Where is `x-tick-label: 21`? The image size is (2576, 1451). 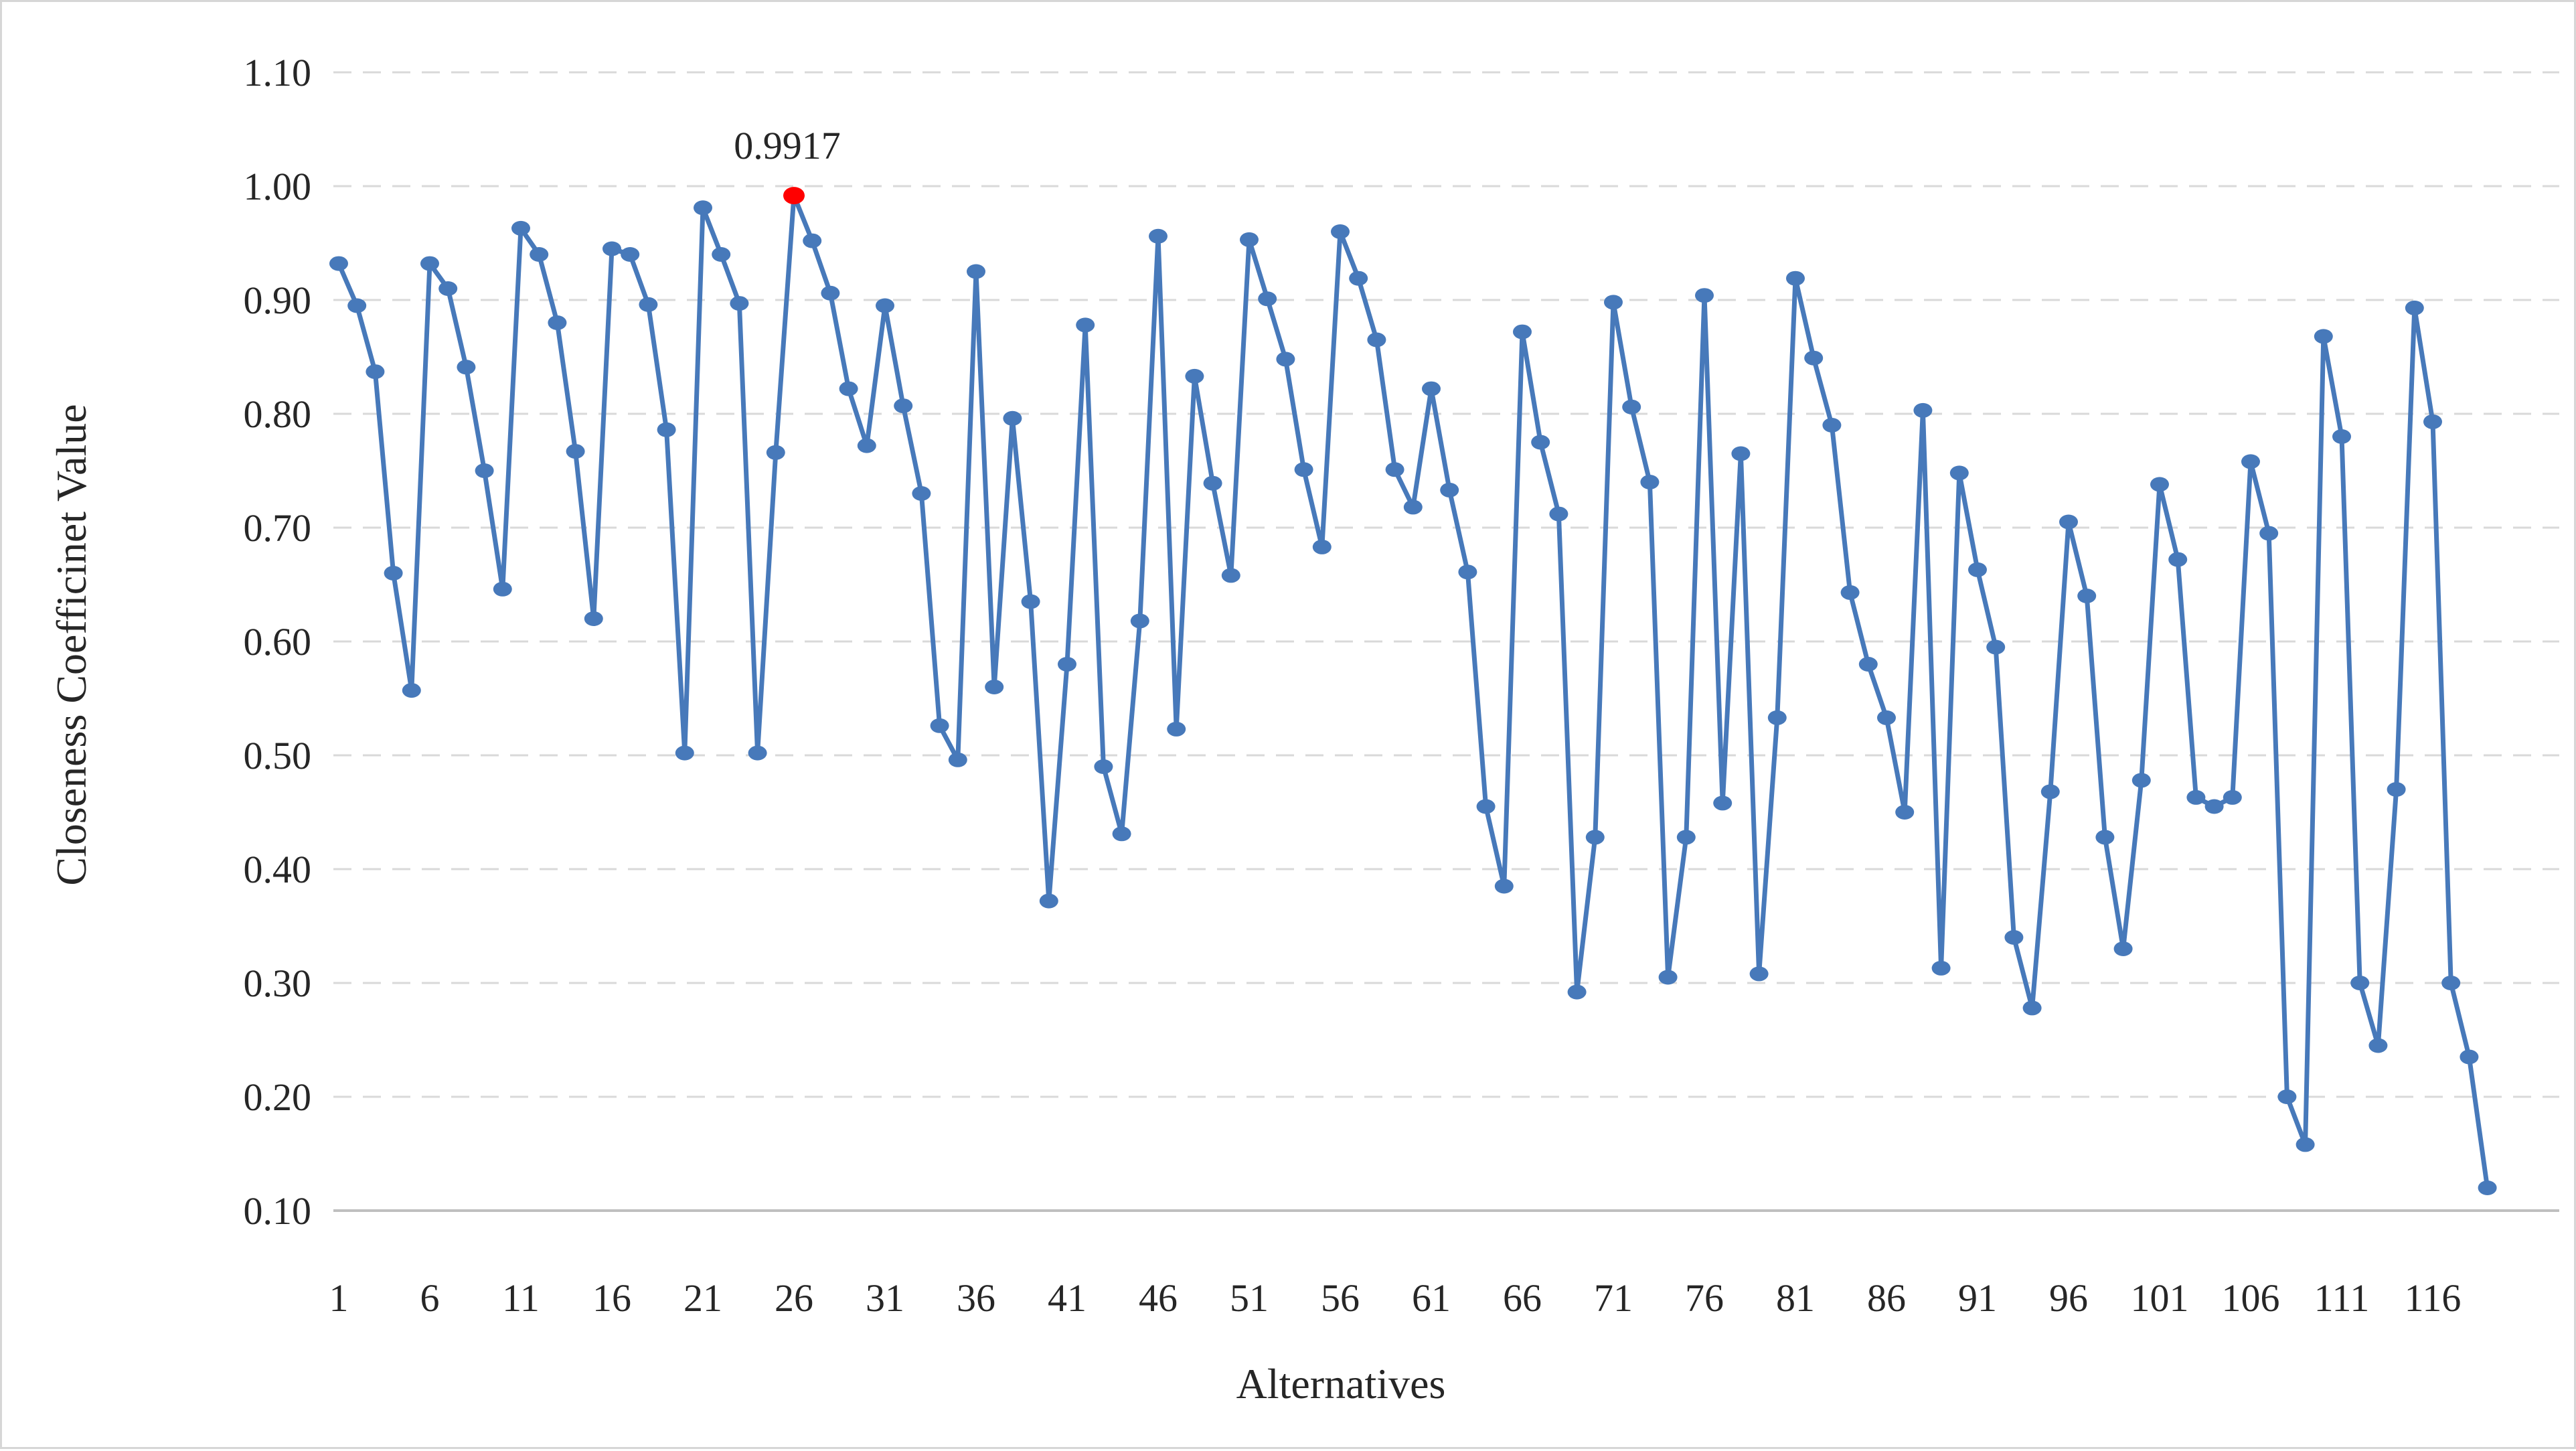 x-tick-label: 21 is located at coordinates (702, 1298).